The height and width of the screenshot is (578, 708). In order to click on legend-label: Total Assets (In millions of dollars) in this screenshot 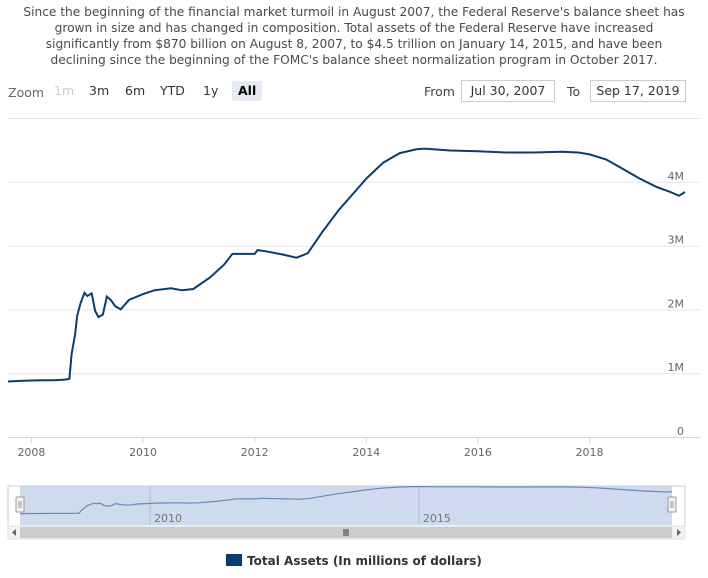, I will do `click(364, 561)`.